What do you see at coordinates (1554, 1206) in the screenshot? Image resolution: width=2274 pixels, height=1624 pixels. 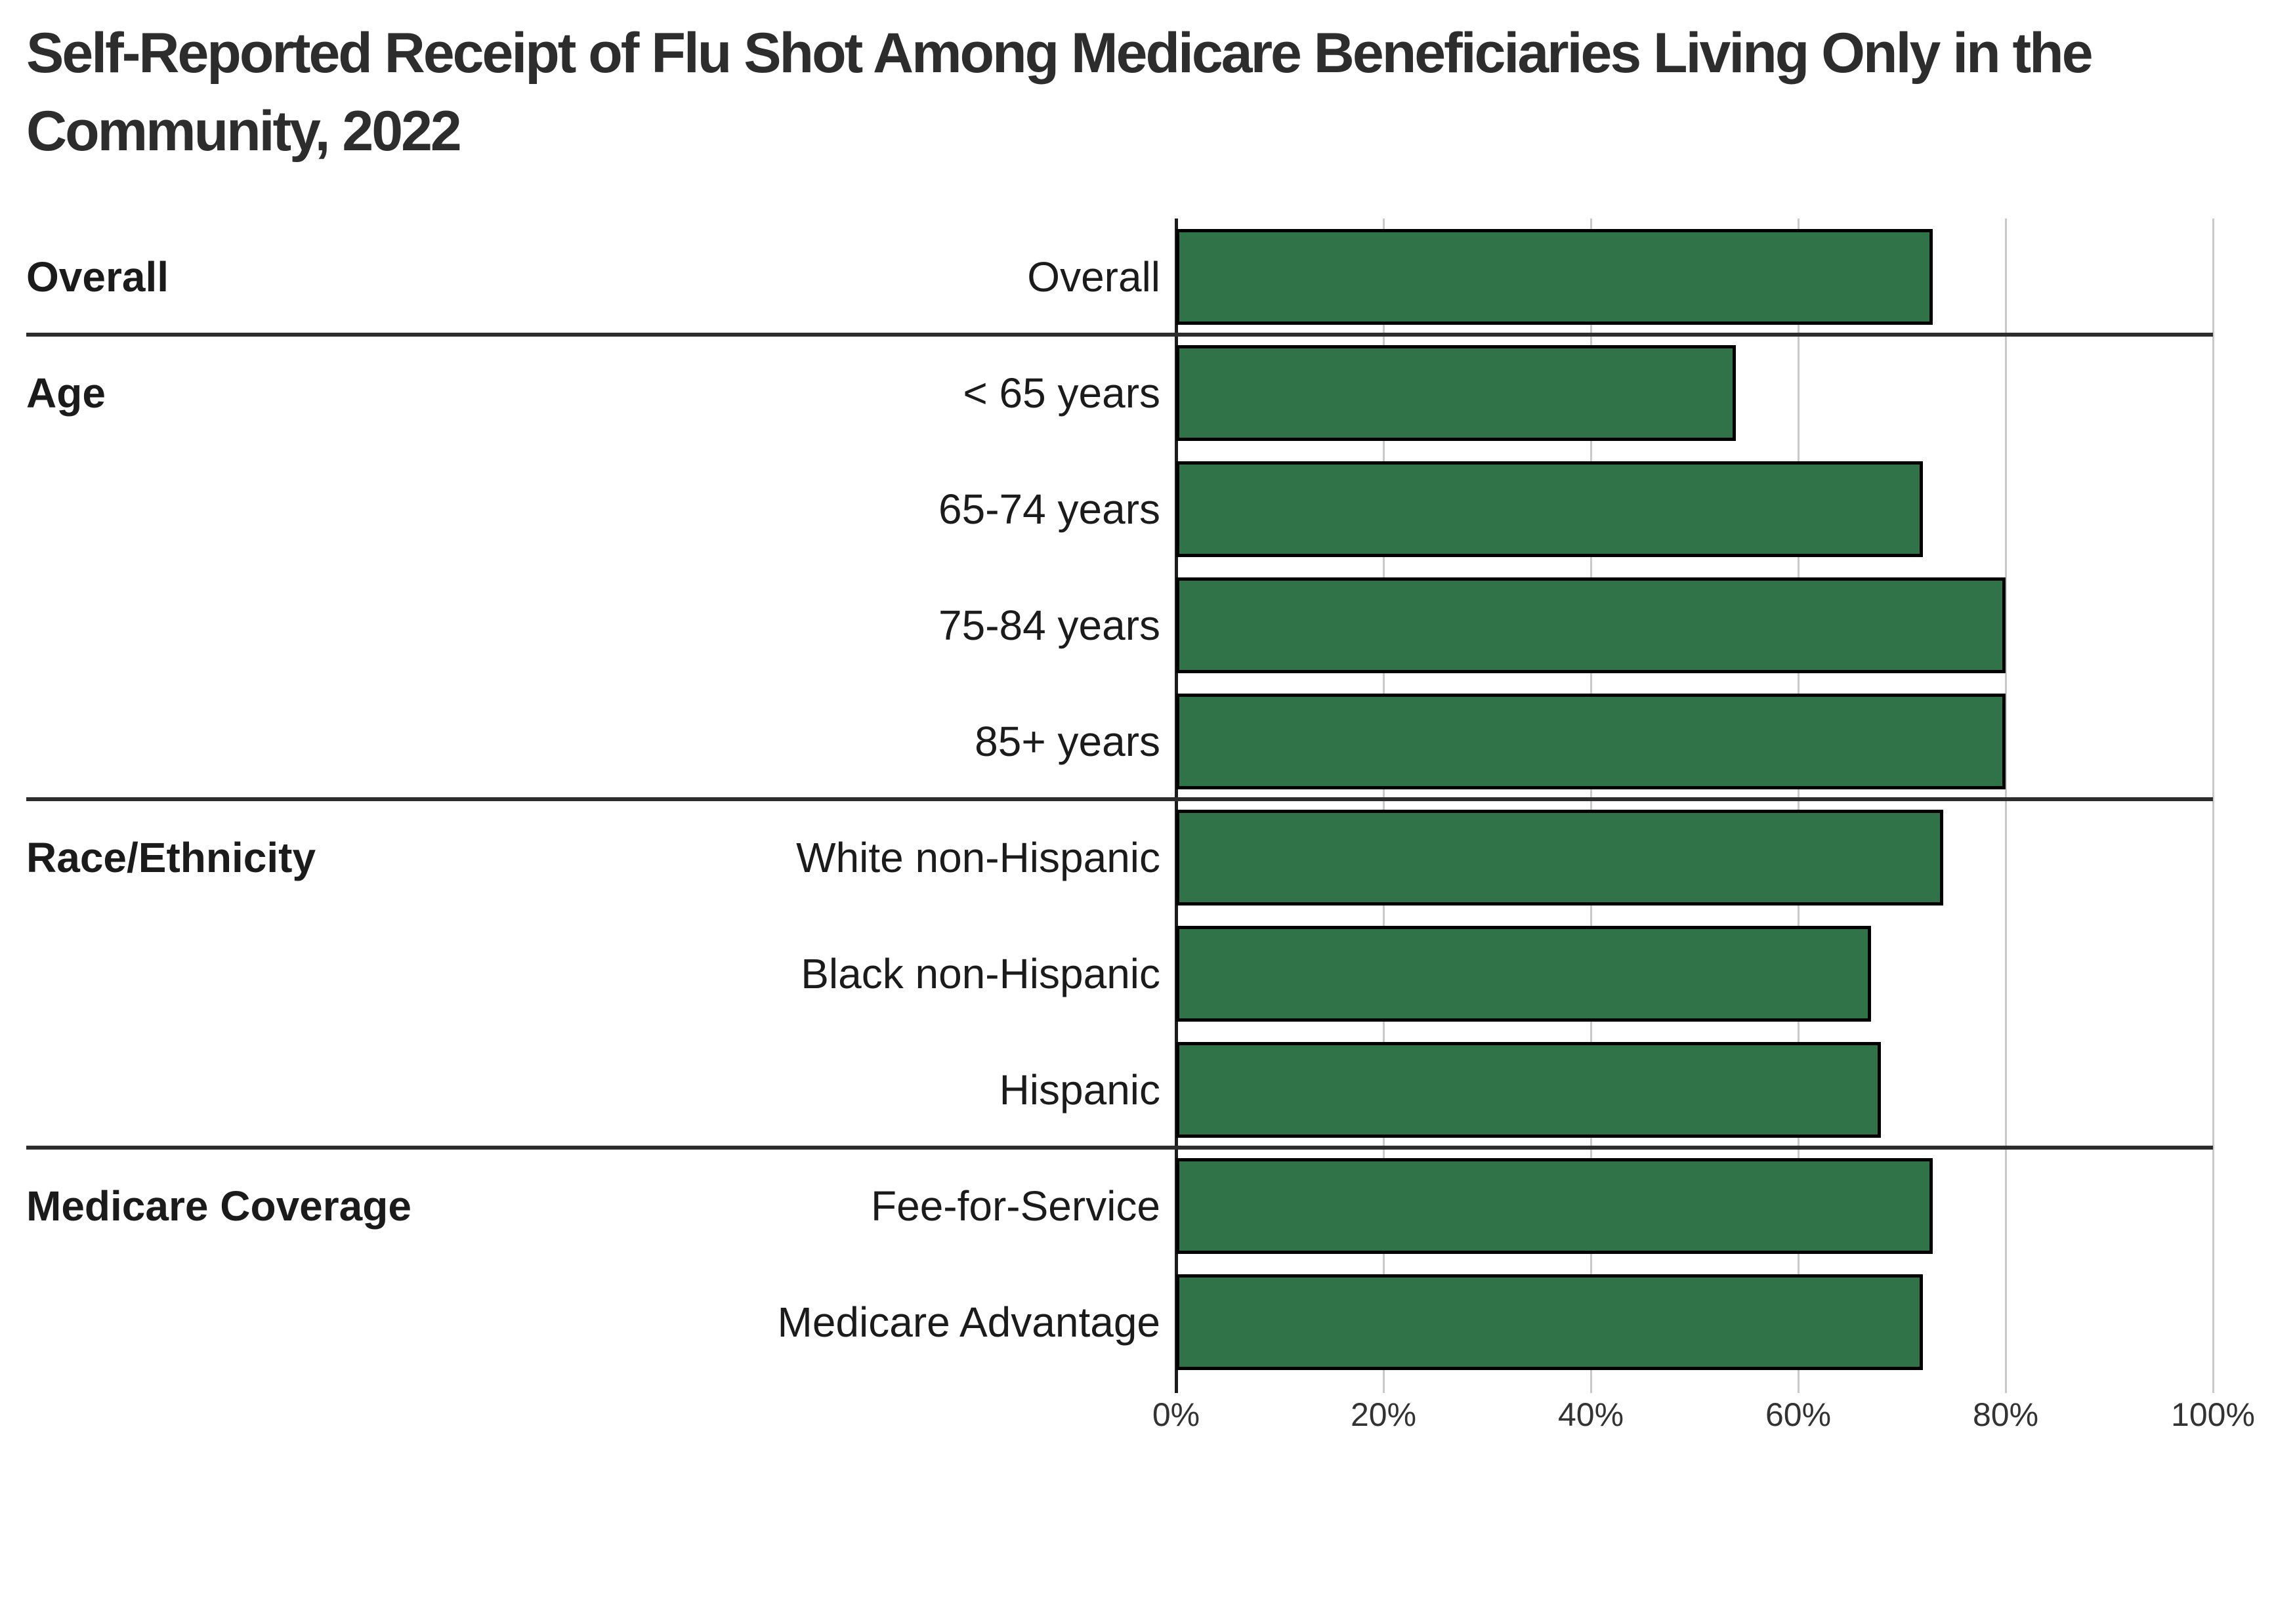 I see `bar-fee-for-service` at bounding box center [1554, 1206].